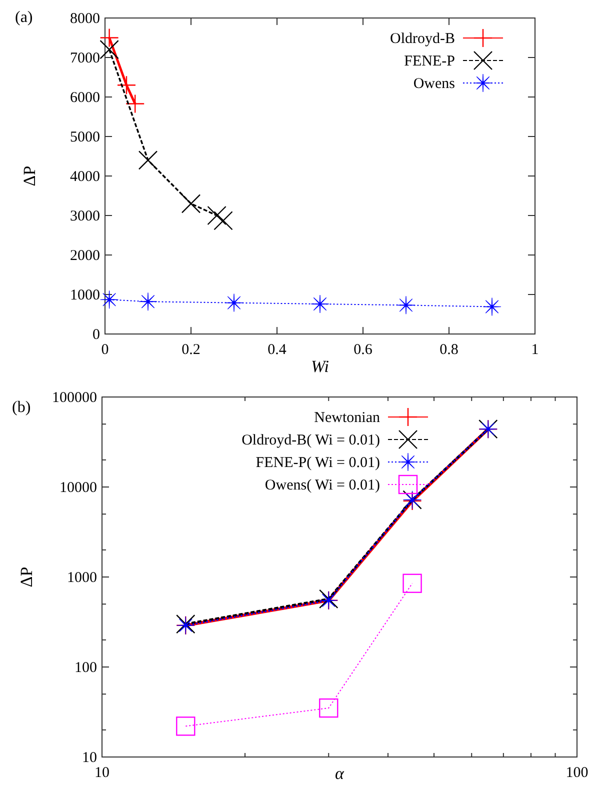 The height and width of the screenshot is (787, 609). I want to click on y-tick-label: 5000, so click(85, 138).